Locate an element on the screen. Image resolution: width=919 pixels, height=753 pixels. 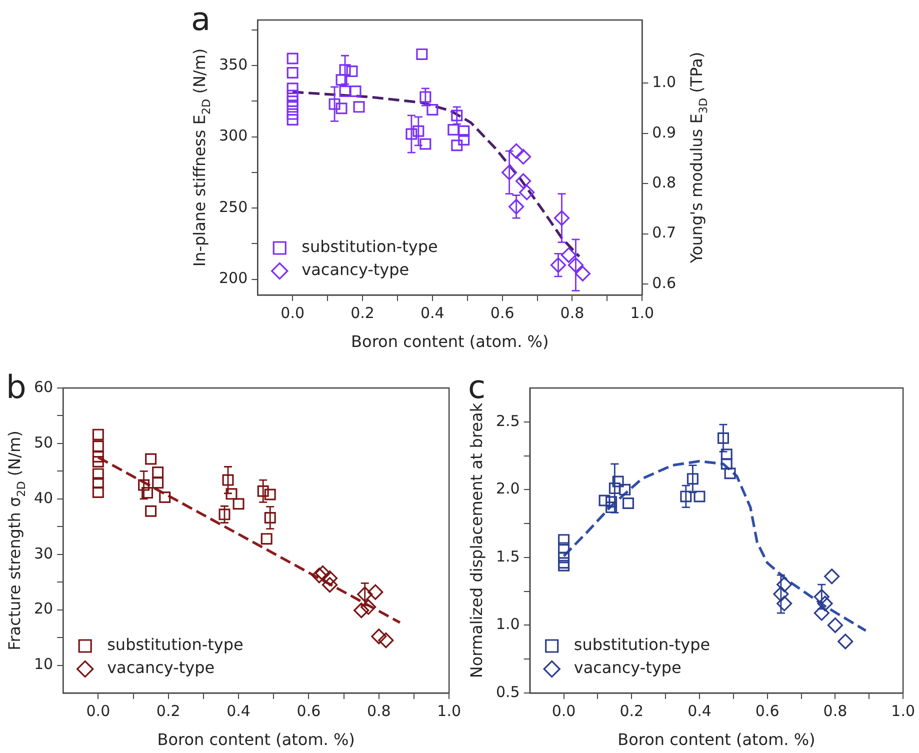
y-tick-label: 200 is located at coordinates (233, 278).